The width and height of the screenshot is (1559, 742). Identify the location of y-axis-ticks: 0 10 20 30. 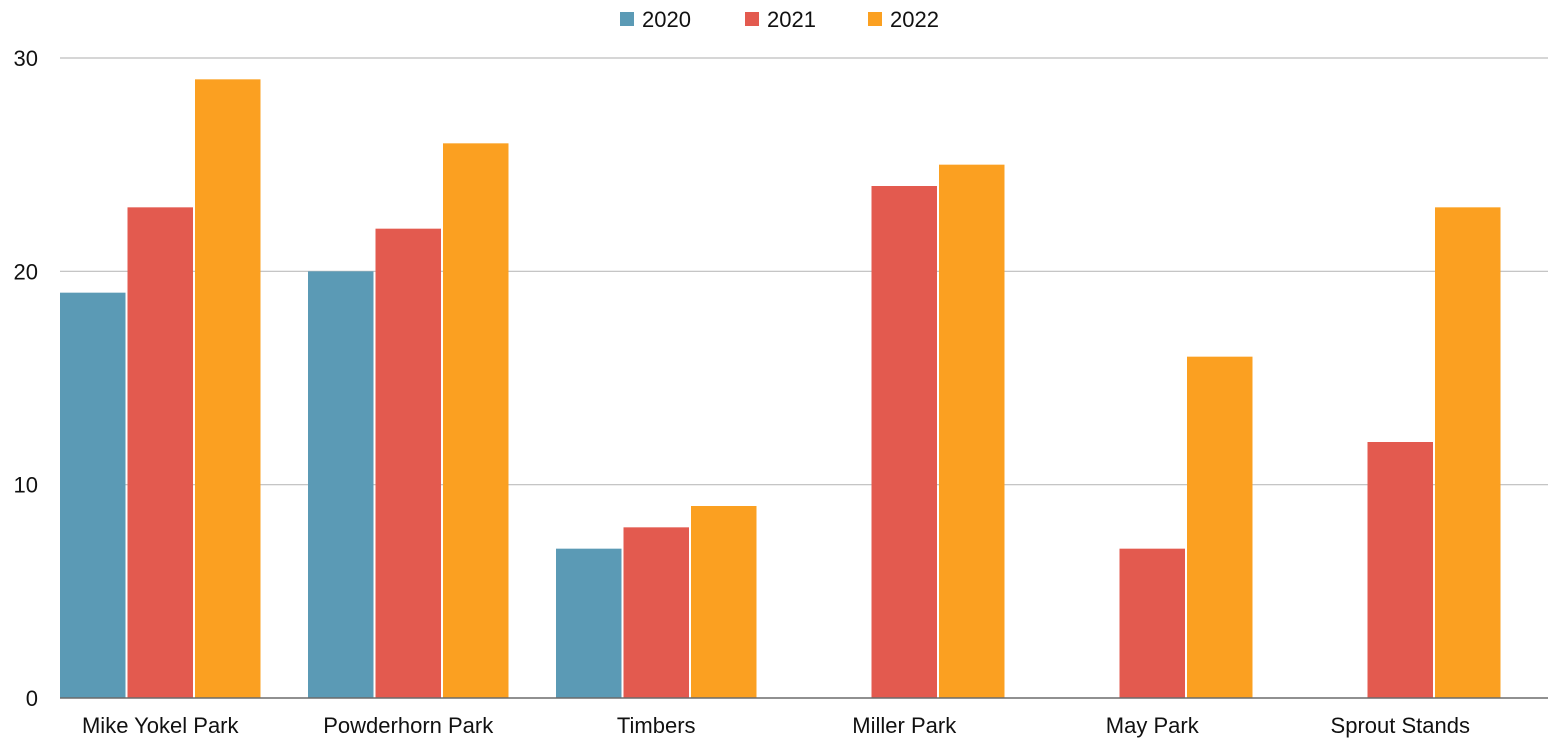
(26, 378).